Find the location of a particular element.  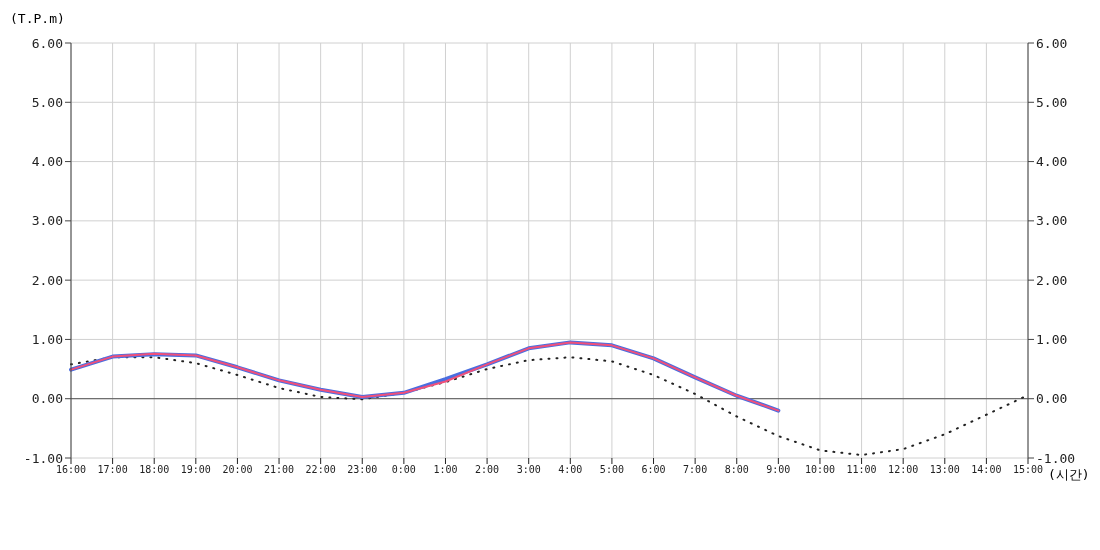

x-tick-label: 3:00 is located at coordinates (528, 470).